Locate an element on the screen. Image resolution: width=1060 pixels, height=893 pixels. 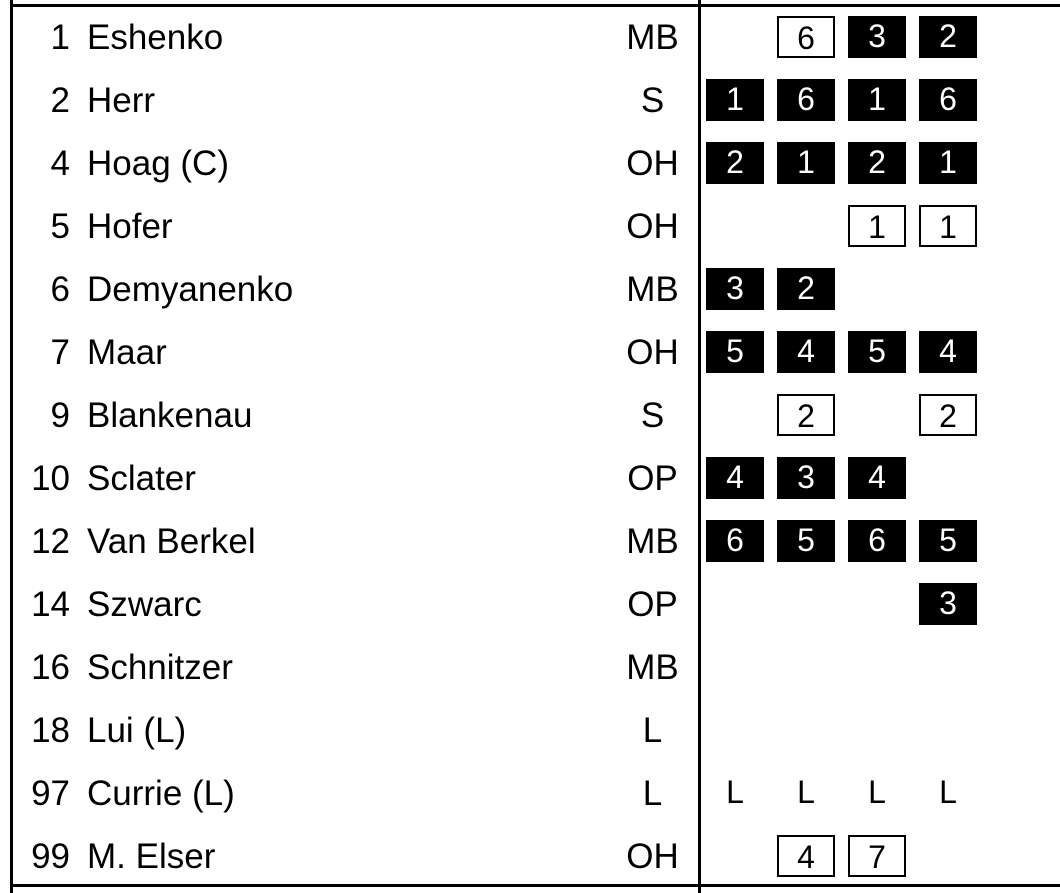
player-name: Schnitzer is located at coordinates (160, 667).